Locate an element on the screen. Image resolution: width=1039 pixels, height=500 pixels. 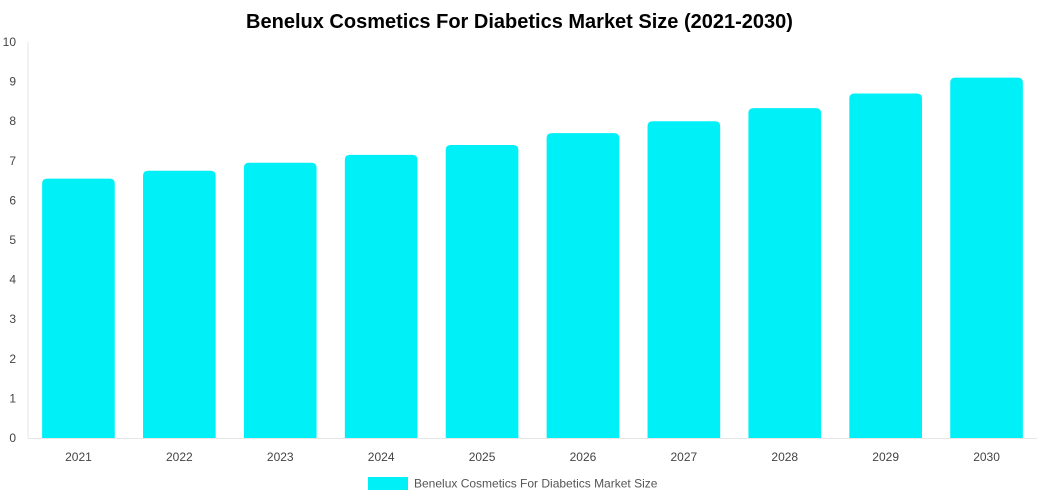
y-tick-label: 3 is located at coordinates (12, 319).